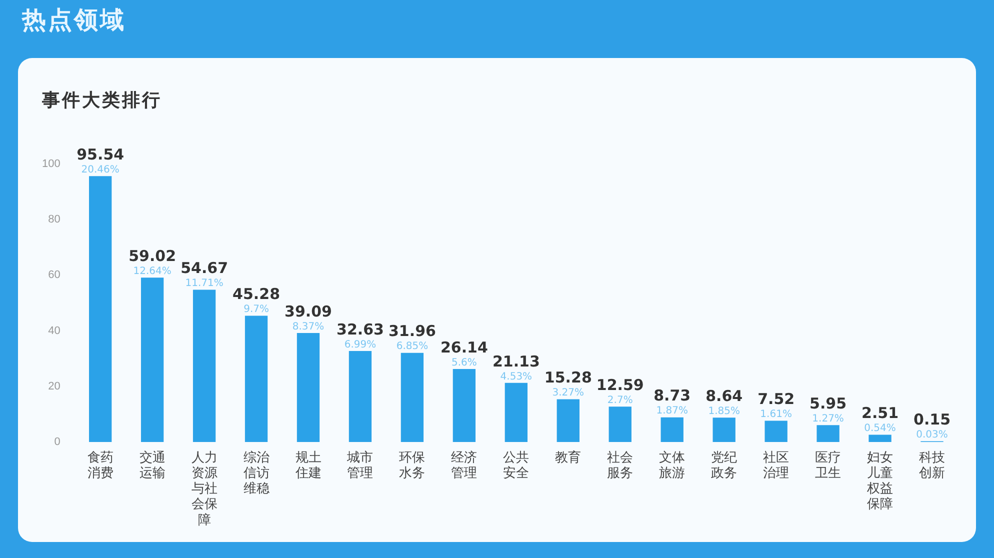  I want to click on y-tick-label: 60, so click(54, 275).